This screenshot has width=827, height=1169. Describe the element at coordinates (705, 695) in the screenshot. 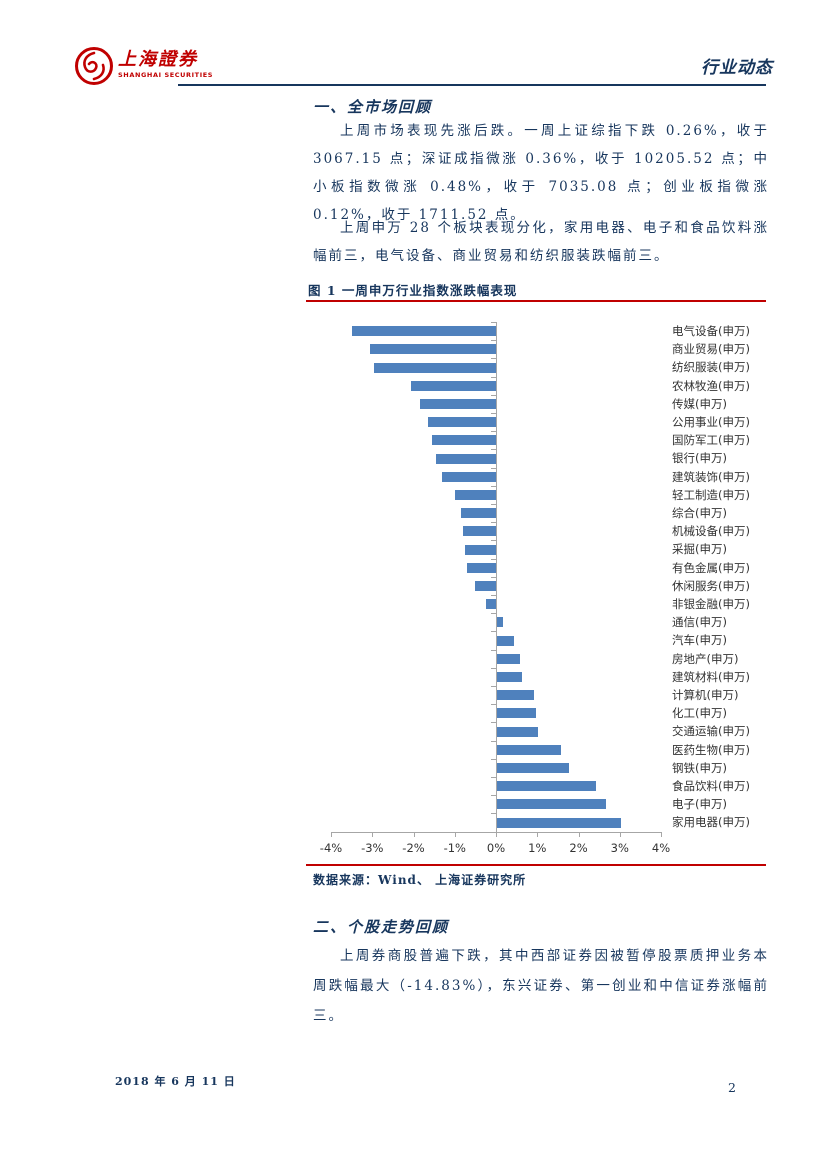

I see `chart-category-label: 计算机(申万)` at that location.